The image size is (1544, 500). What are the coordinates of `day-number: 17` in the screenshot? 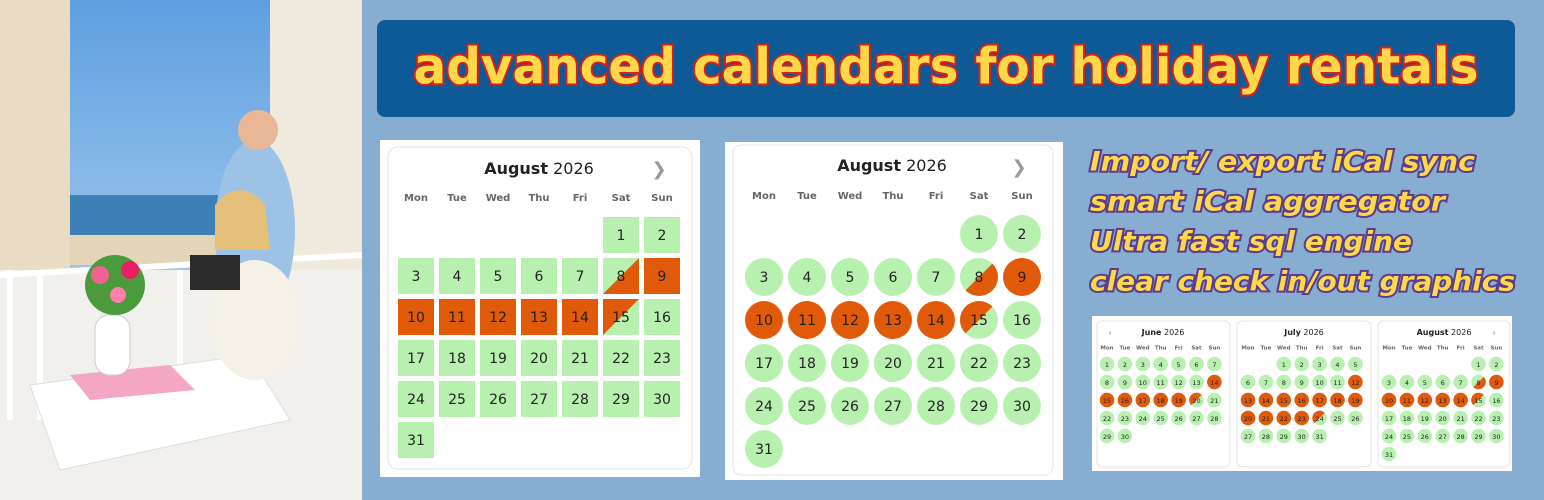 It's located at (416, 359).